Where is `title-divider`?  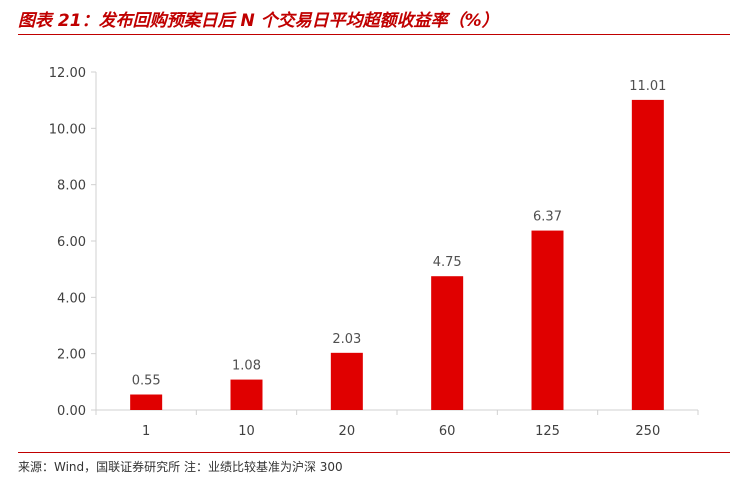 title-divider is located at coordinates (374, 34).